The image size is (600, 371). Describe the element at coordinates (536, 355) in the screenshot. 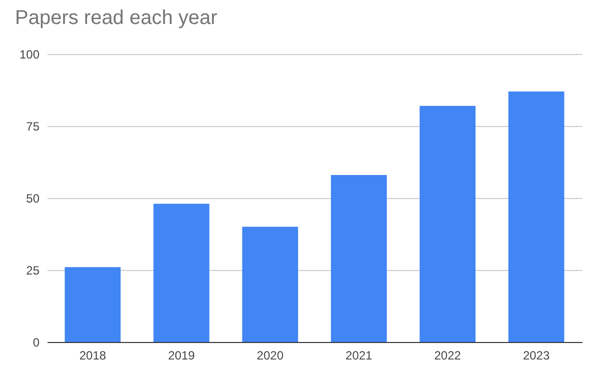

I see `x-tick-label: 2023` at that location.